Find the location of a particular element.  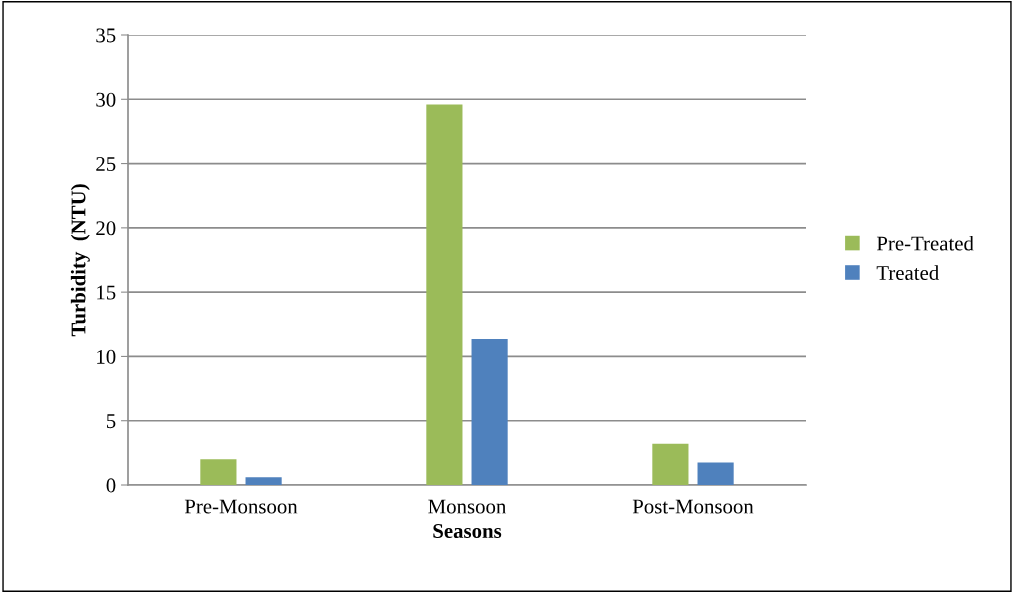

x-tick-label: Post-Monsoon is located at coordinates (693, 506).